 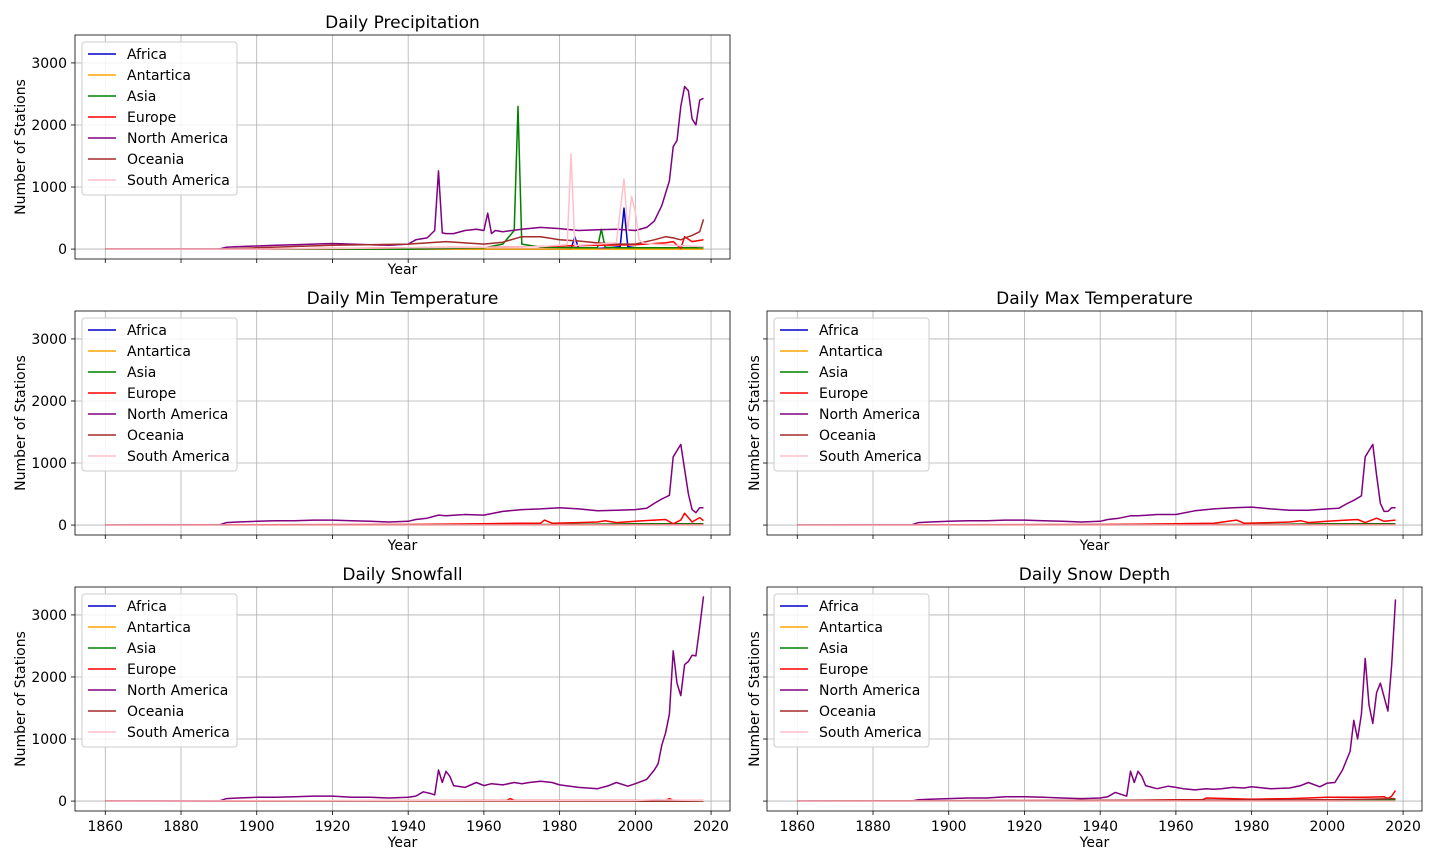 What do you see at coordinates (402, 23) in the screenshot?
I see `subplot-title: Daily Precipitation` at bounding box center [402, 23].